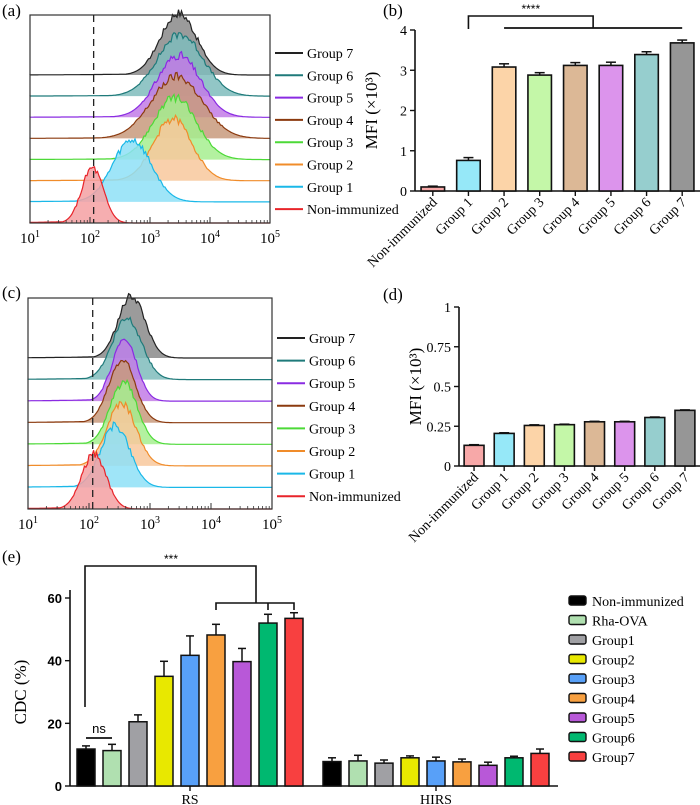 The image size is (700, 805). Describe the element at coordinates (525, 216) in the screenshot. I see `x-tick-label: Group 3` at that location.